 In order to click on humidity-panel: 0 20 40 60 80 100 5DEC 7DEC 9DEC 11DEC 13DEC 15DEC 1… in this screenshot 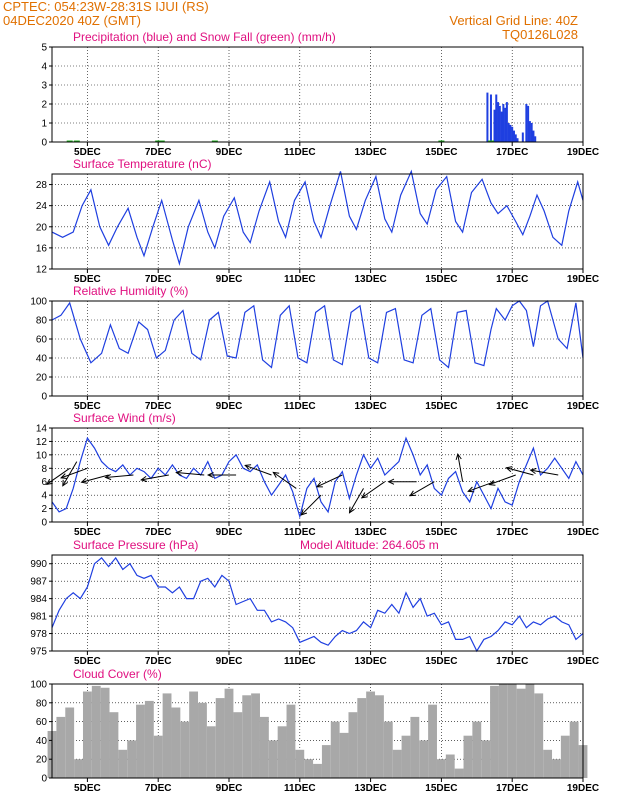, I will do `click(314, 348)`.